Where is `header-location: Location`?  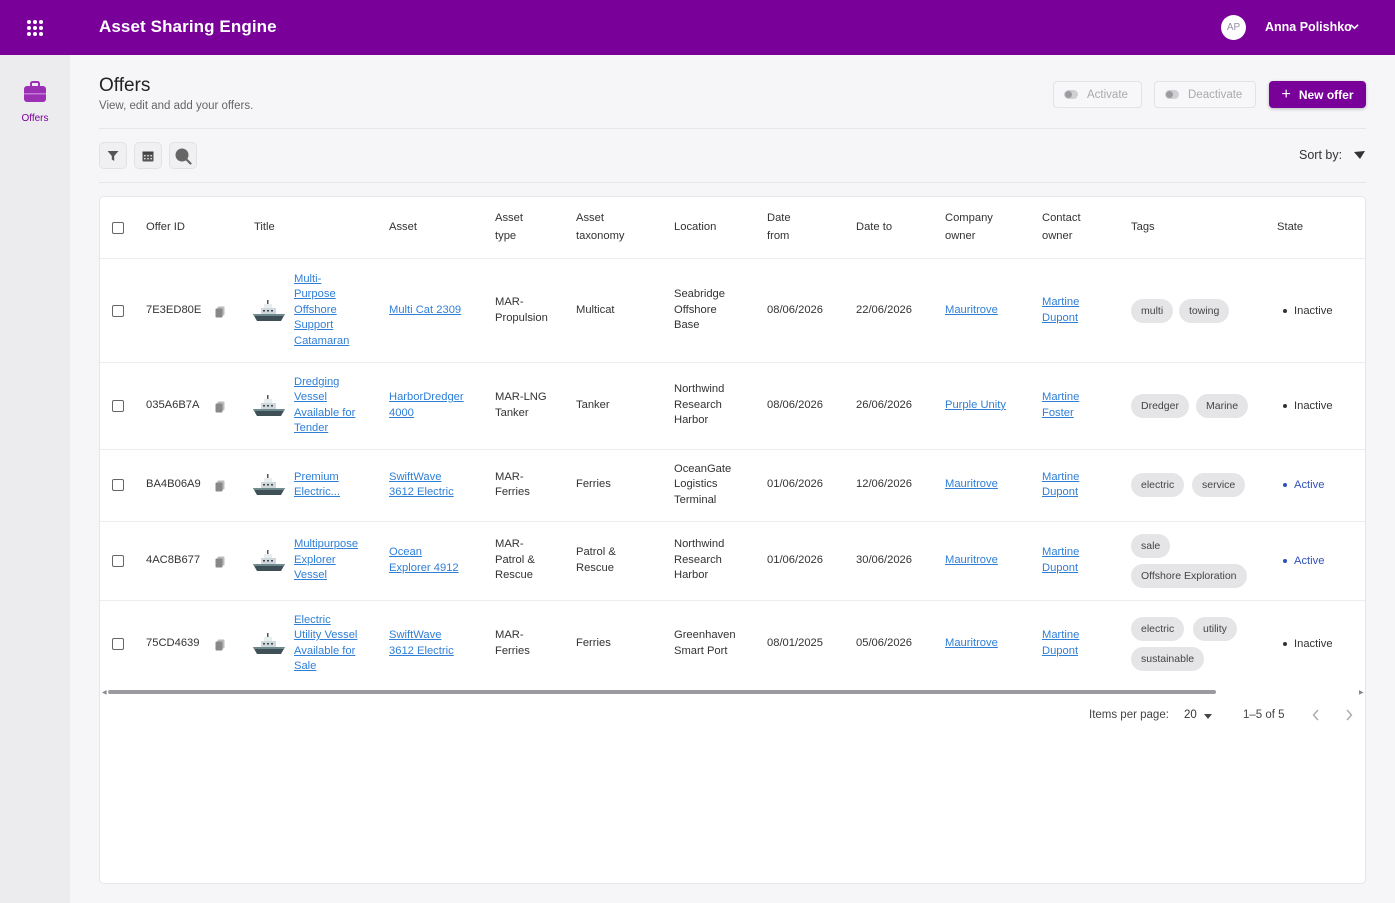
header-location: Location is located at coordinates (695, 227).